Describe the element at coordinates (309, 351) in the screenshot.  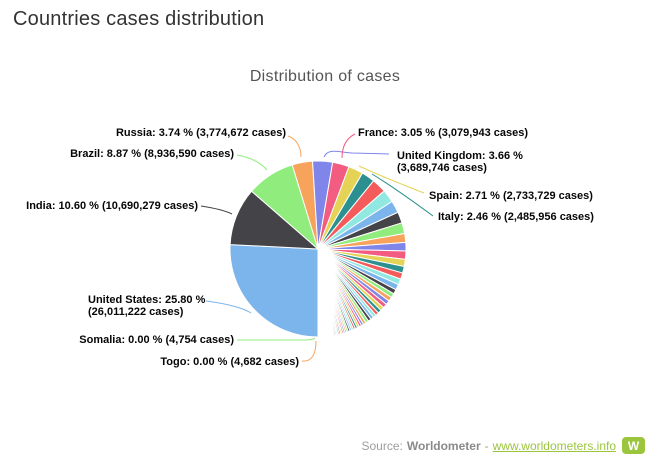
I see `pie-connector-togo` at that location.